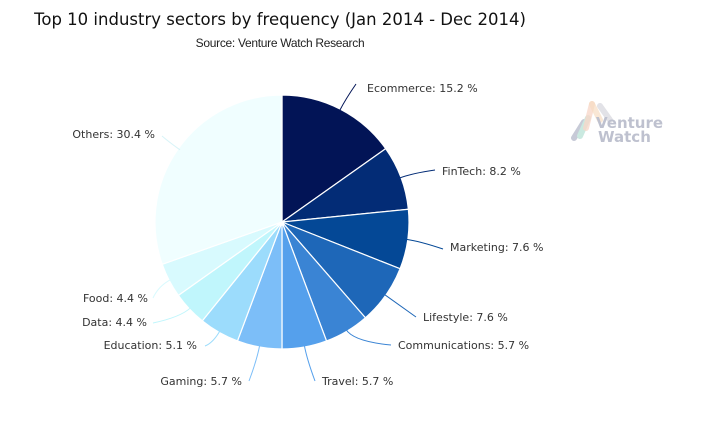 The width and height of the screenshot is (712, 422). Describe the element at coordinates (114, 322) in the screenshot. I see `data-label-data: Data: 4.4 %` at that location.